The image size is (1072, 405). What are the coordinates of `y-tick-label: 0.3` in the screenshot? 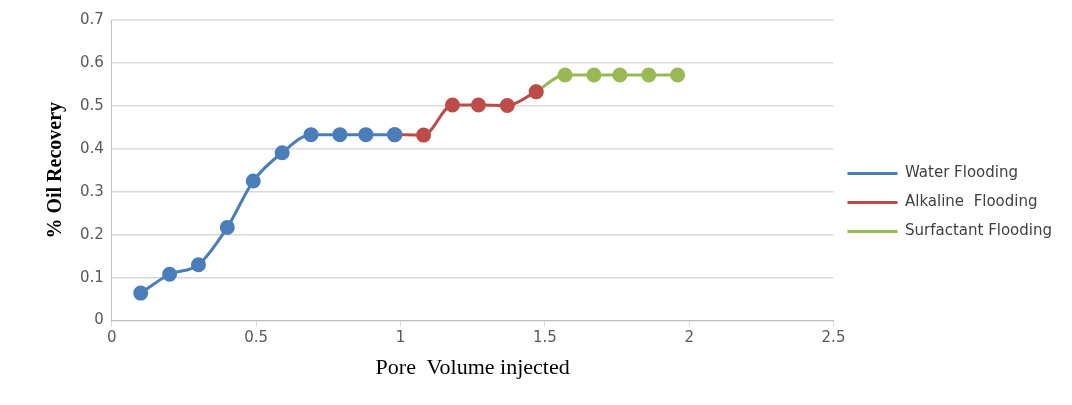 It's located at (92, 190).